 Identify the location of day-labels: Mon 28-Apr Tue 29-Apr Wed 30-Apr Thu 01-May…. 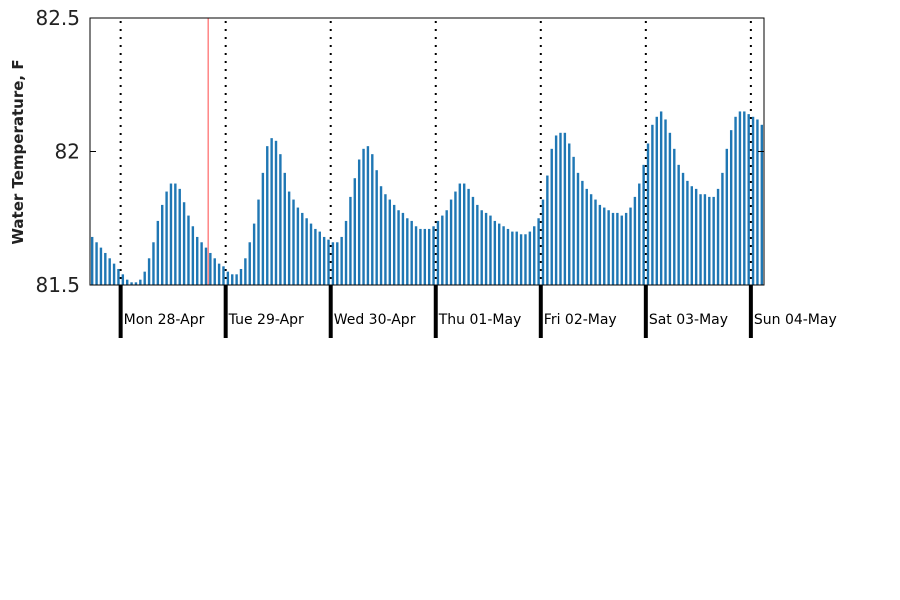
(480, 320).